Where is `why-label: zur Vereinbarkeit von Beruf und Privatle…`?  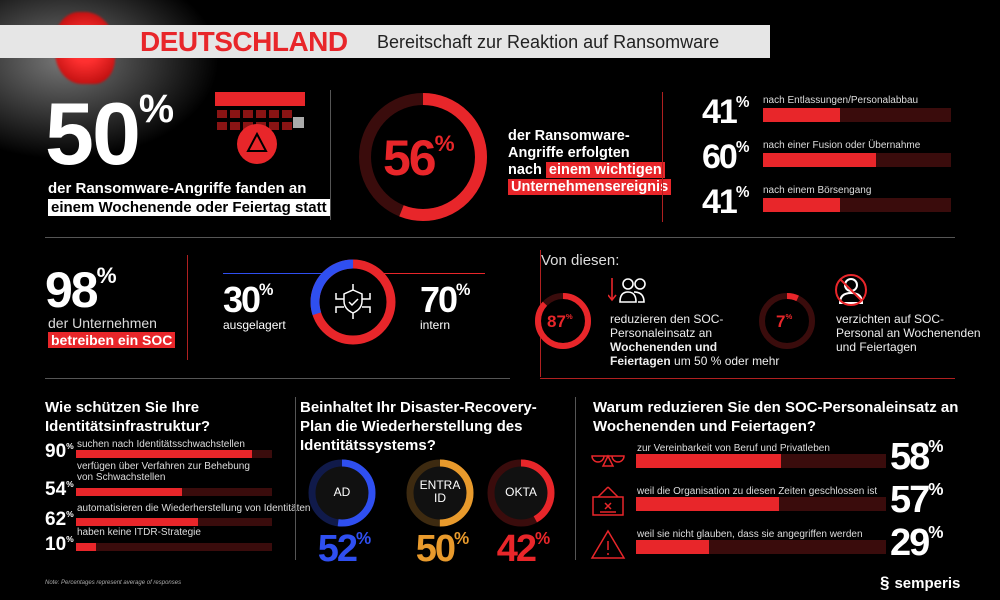 why-label: zur Vereinbarkeit von Beruf und Privatle… is located at coordinates (733, 448).